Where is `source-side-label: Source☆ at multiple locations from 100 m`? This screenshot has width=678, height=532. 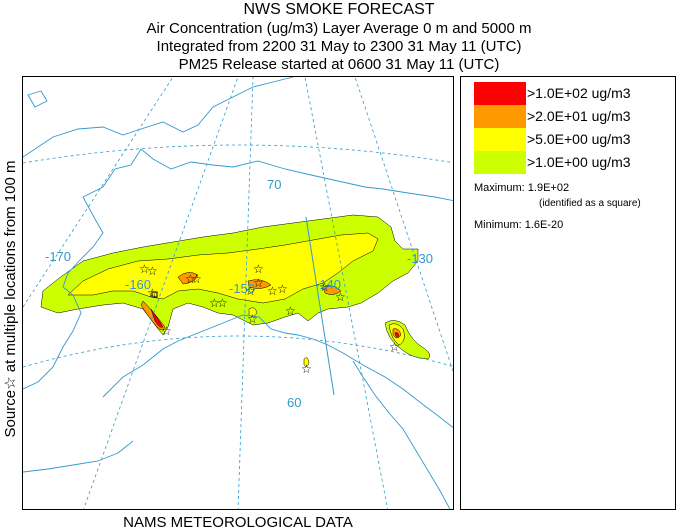
source-side-label: Source☆ at multiple locations from 100 m is located at coordinates (10, 299).